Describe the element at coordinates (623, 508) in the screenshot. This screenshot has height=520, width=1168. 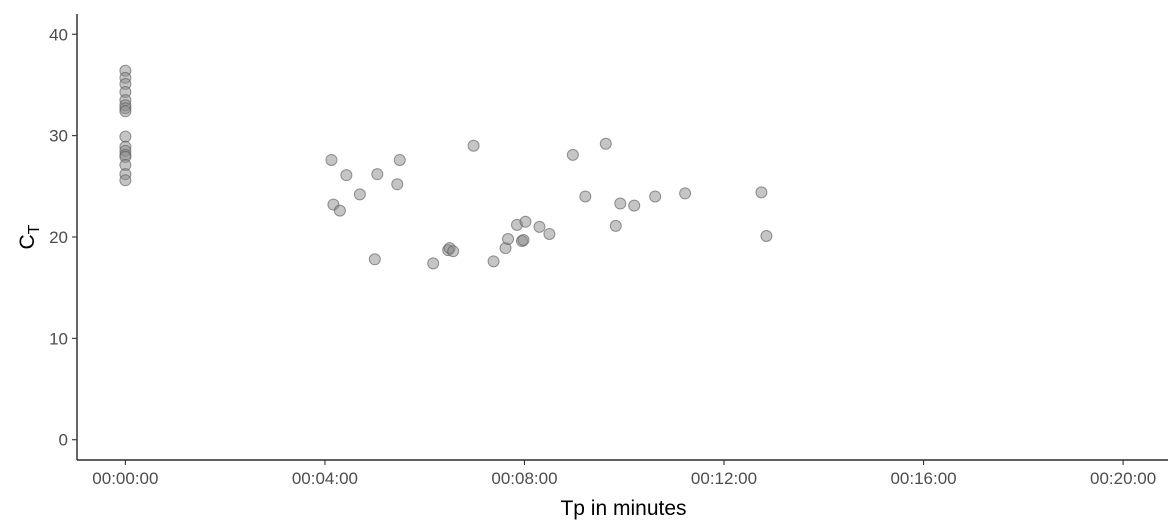
I see `x-axis-title: Tp in minutes` at that location.